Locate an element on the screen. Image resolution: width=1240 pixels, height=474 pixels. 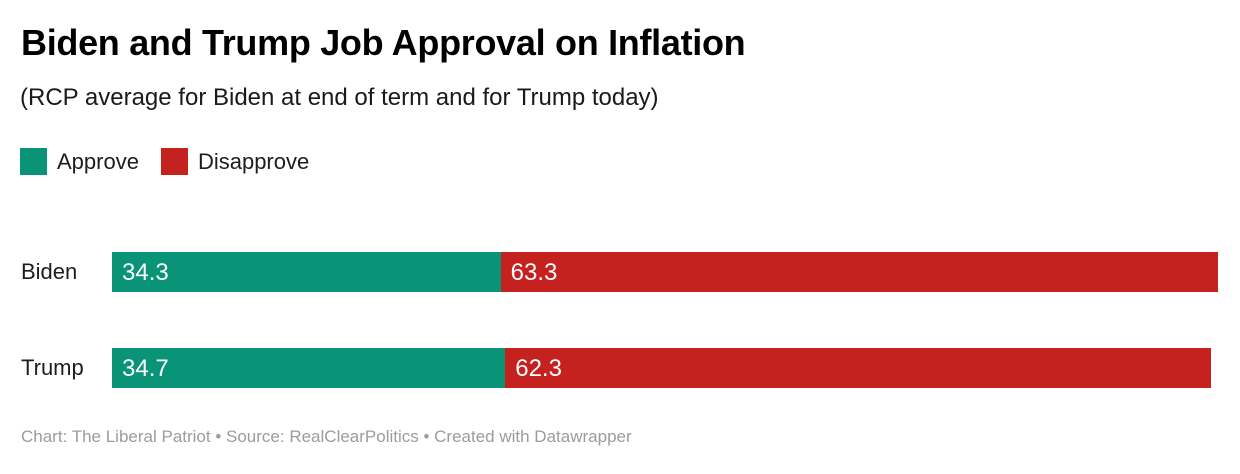
bar-segment-approve-trump: 34.7 is located at coordinates (309, 368).